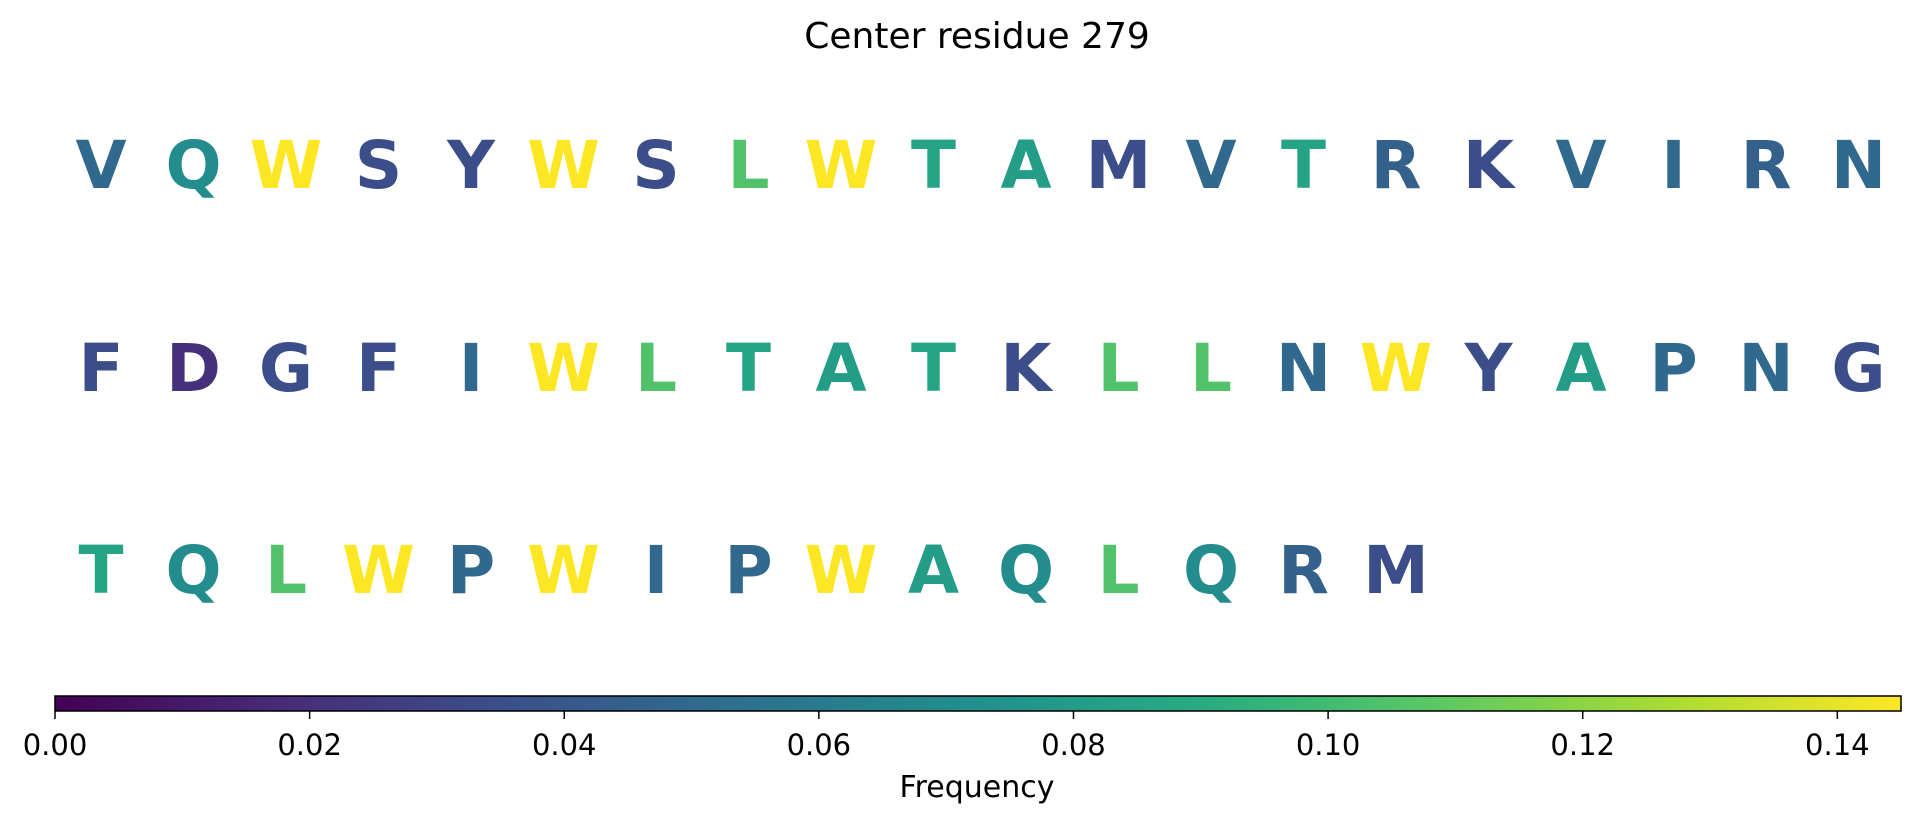 The width and height of the screenshot is (1917, 822). What do you see at coordinates (1073, 745) in the screenshot?
I see `colorbar-tick-label: 0.08` at bounding box center [1073, 745].